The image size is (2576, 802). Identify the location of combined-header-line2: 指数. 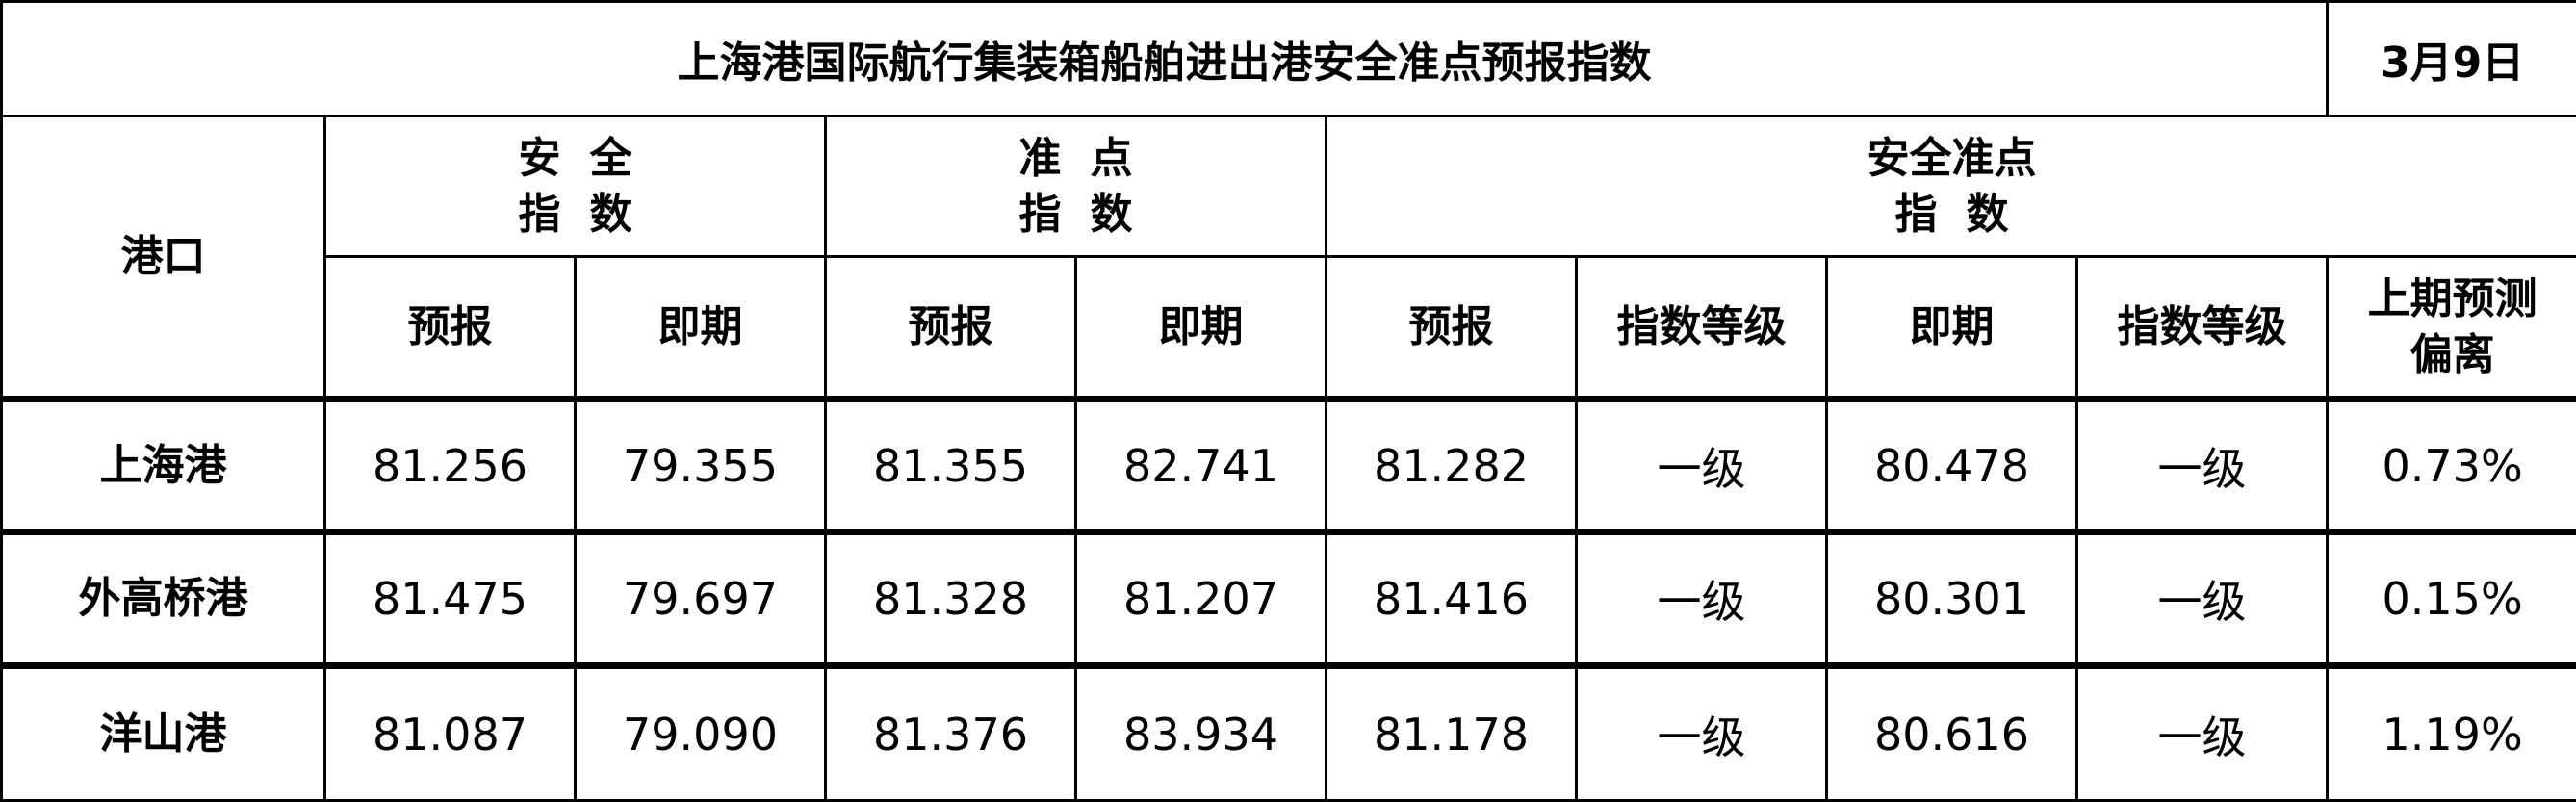
(1952, 215).